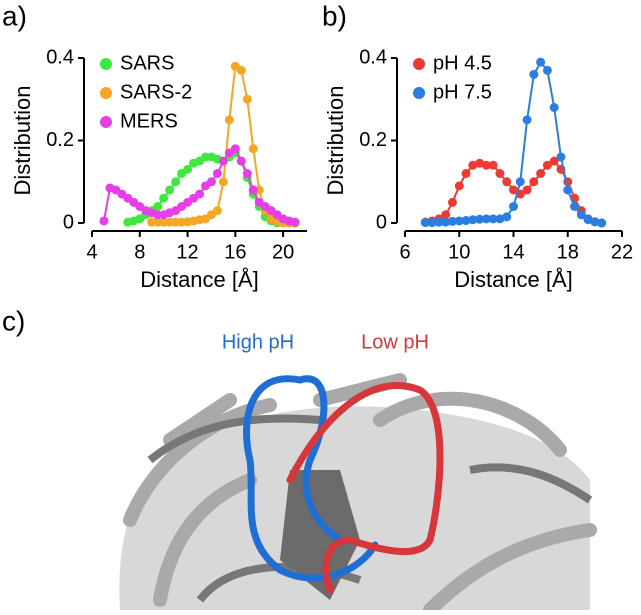 Image resolution: width=641 pixels, height=615 pixels. I want to click on x-tick-label: 6, so click(404, 252).